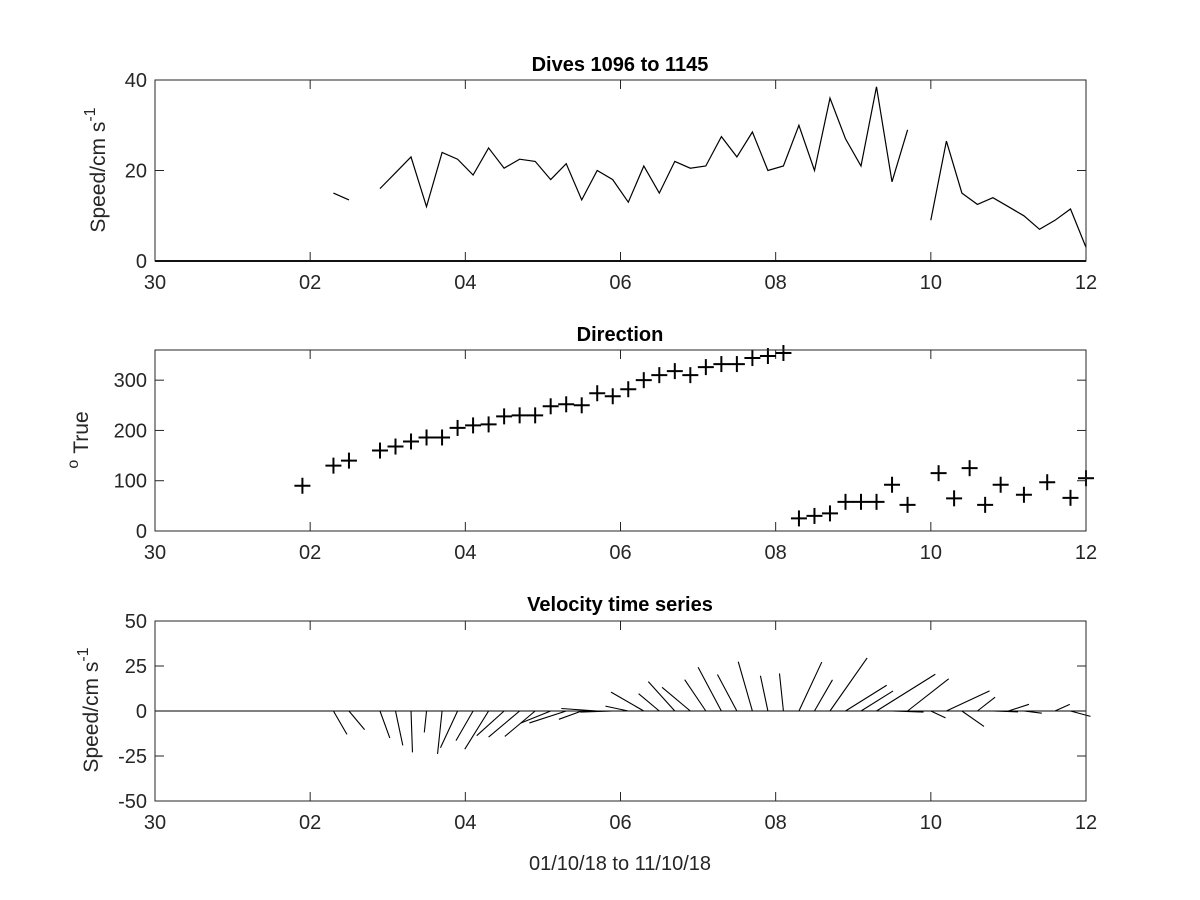 Image resolution: width=1200 pixels, height=900 pixels. What do you see at coordinates (136, 172) in the screenshot?
I see `y-tick-label: 20` at bounding box center [136, 172].